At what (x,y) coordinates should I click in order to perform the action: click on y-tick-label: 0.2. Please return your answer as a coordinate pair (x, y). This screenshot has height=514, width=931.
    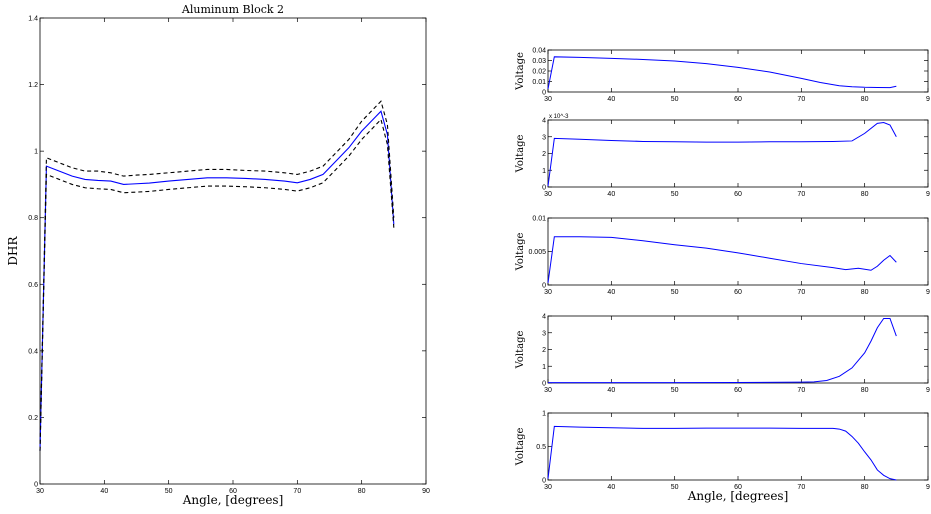
    Looking at the image, I should click on (33, 418).